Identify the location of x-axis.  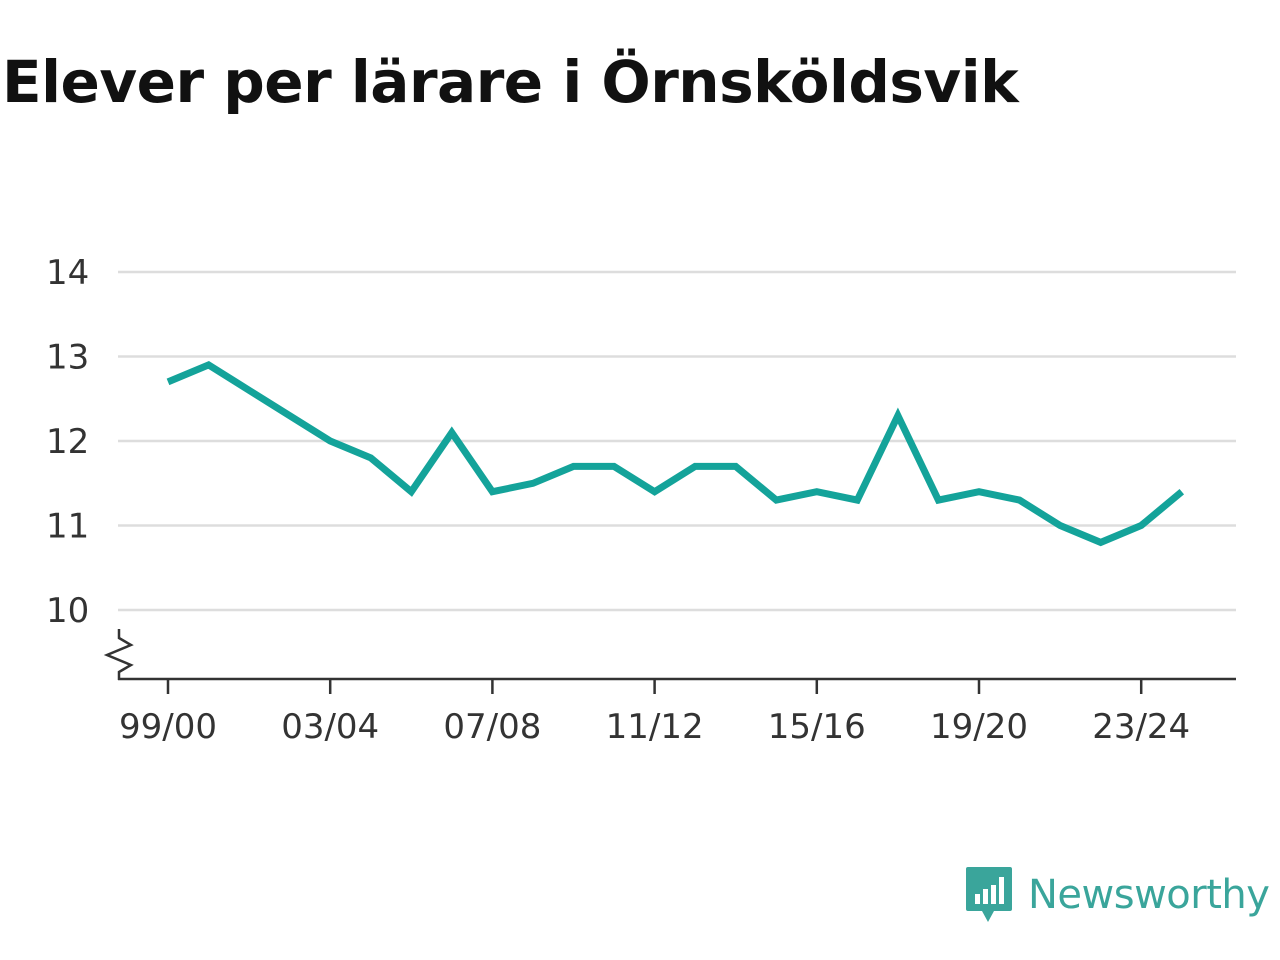
(669, 661).